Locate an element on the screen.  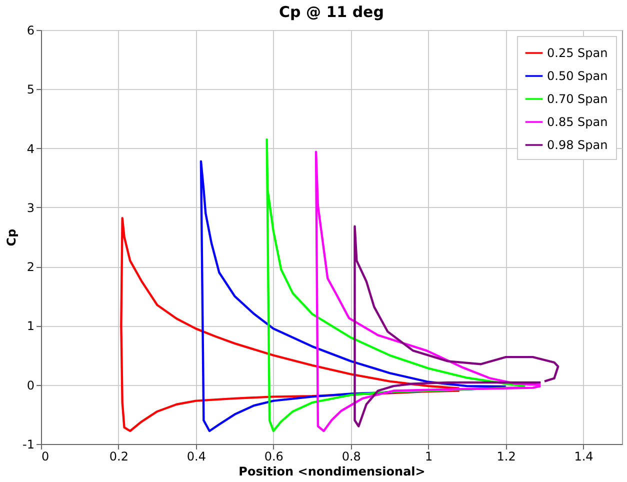
legend-label: 0.50 Span is located at coordinates (577, 76).